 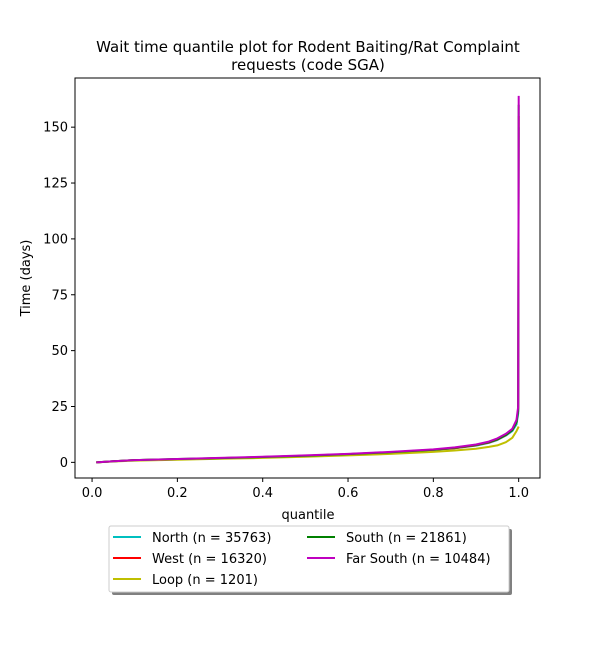 What do you see at coordinates (55, 128) in the screenshot?
I see `y-tick-label: 150` at bounding box center [55, 128].